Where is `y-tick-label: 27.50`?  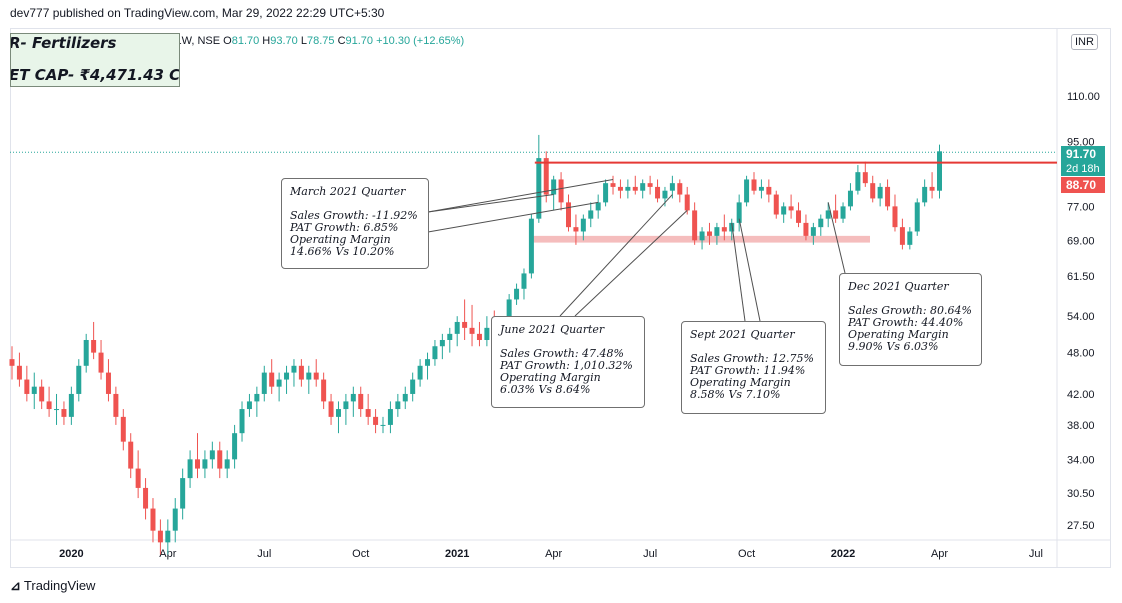 y-tick-label: 27.50 is located at coordinates (1081, 526).